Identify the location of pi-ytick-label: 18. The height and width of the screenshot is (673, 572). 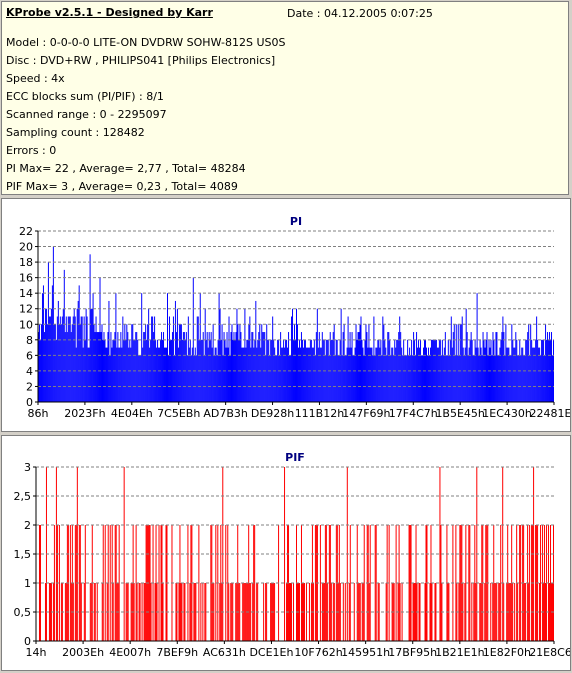
(26, 262).